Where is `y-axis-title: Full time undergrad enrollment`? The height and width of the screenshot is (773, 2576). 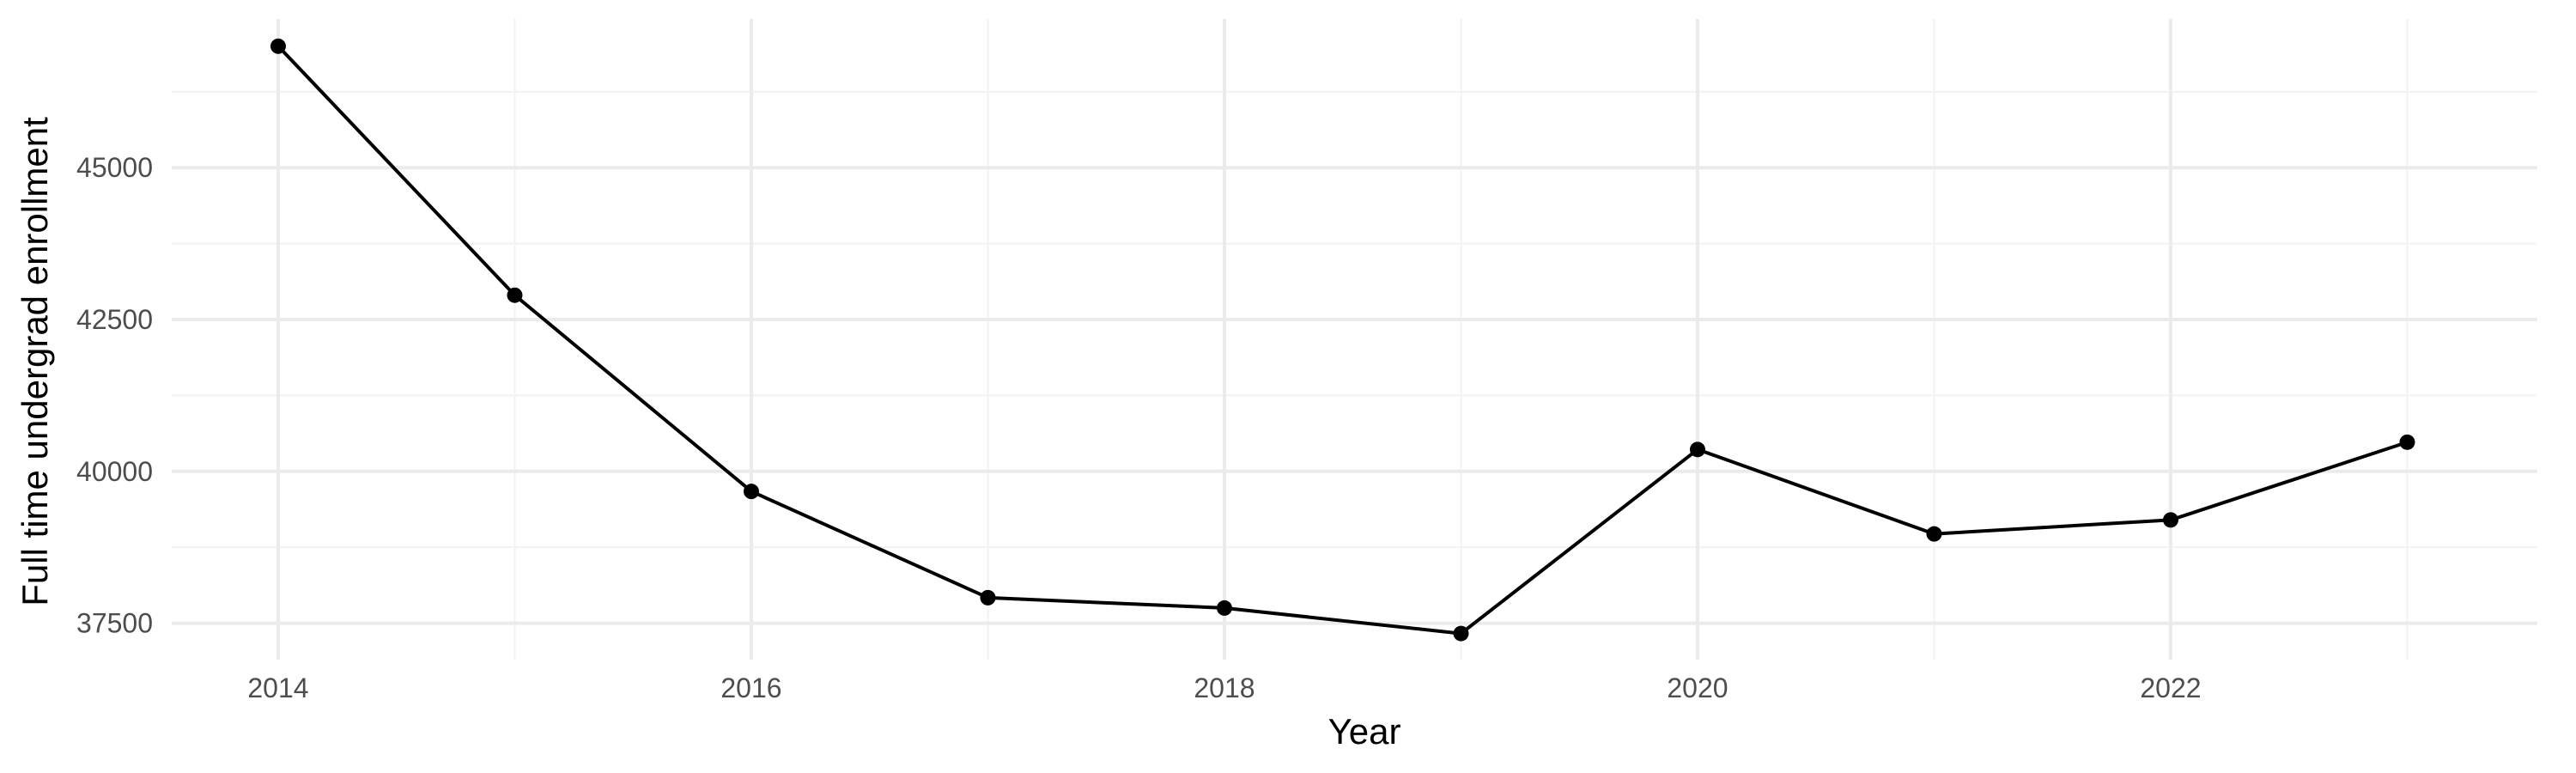 y-axis-title: Full time undergrad enrollment is located at coordinates (35, 361).